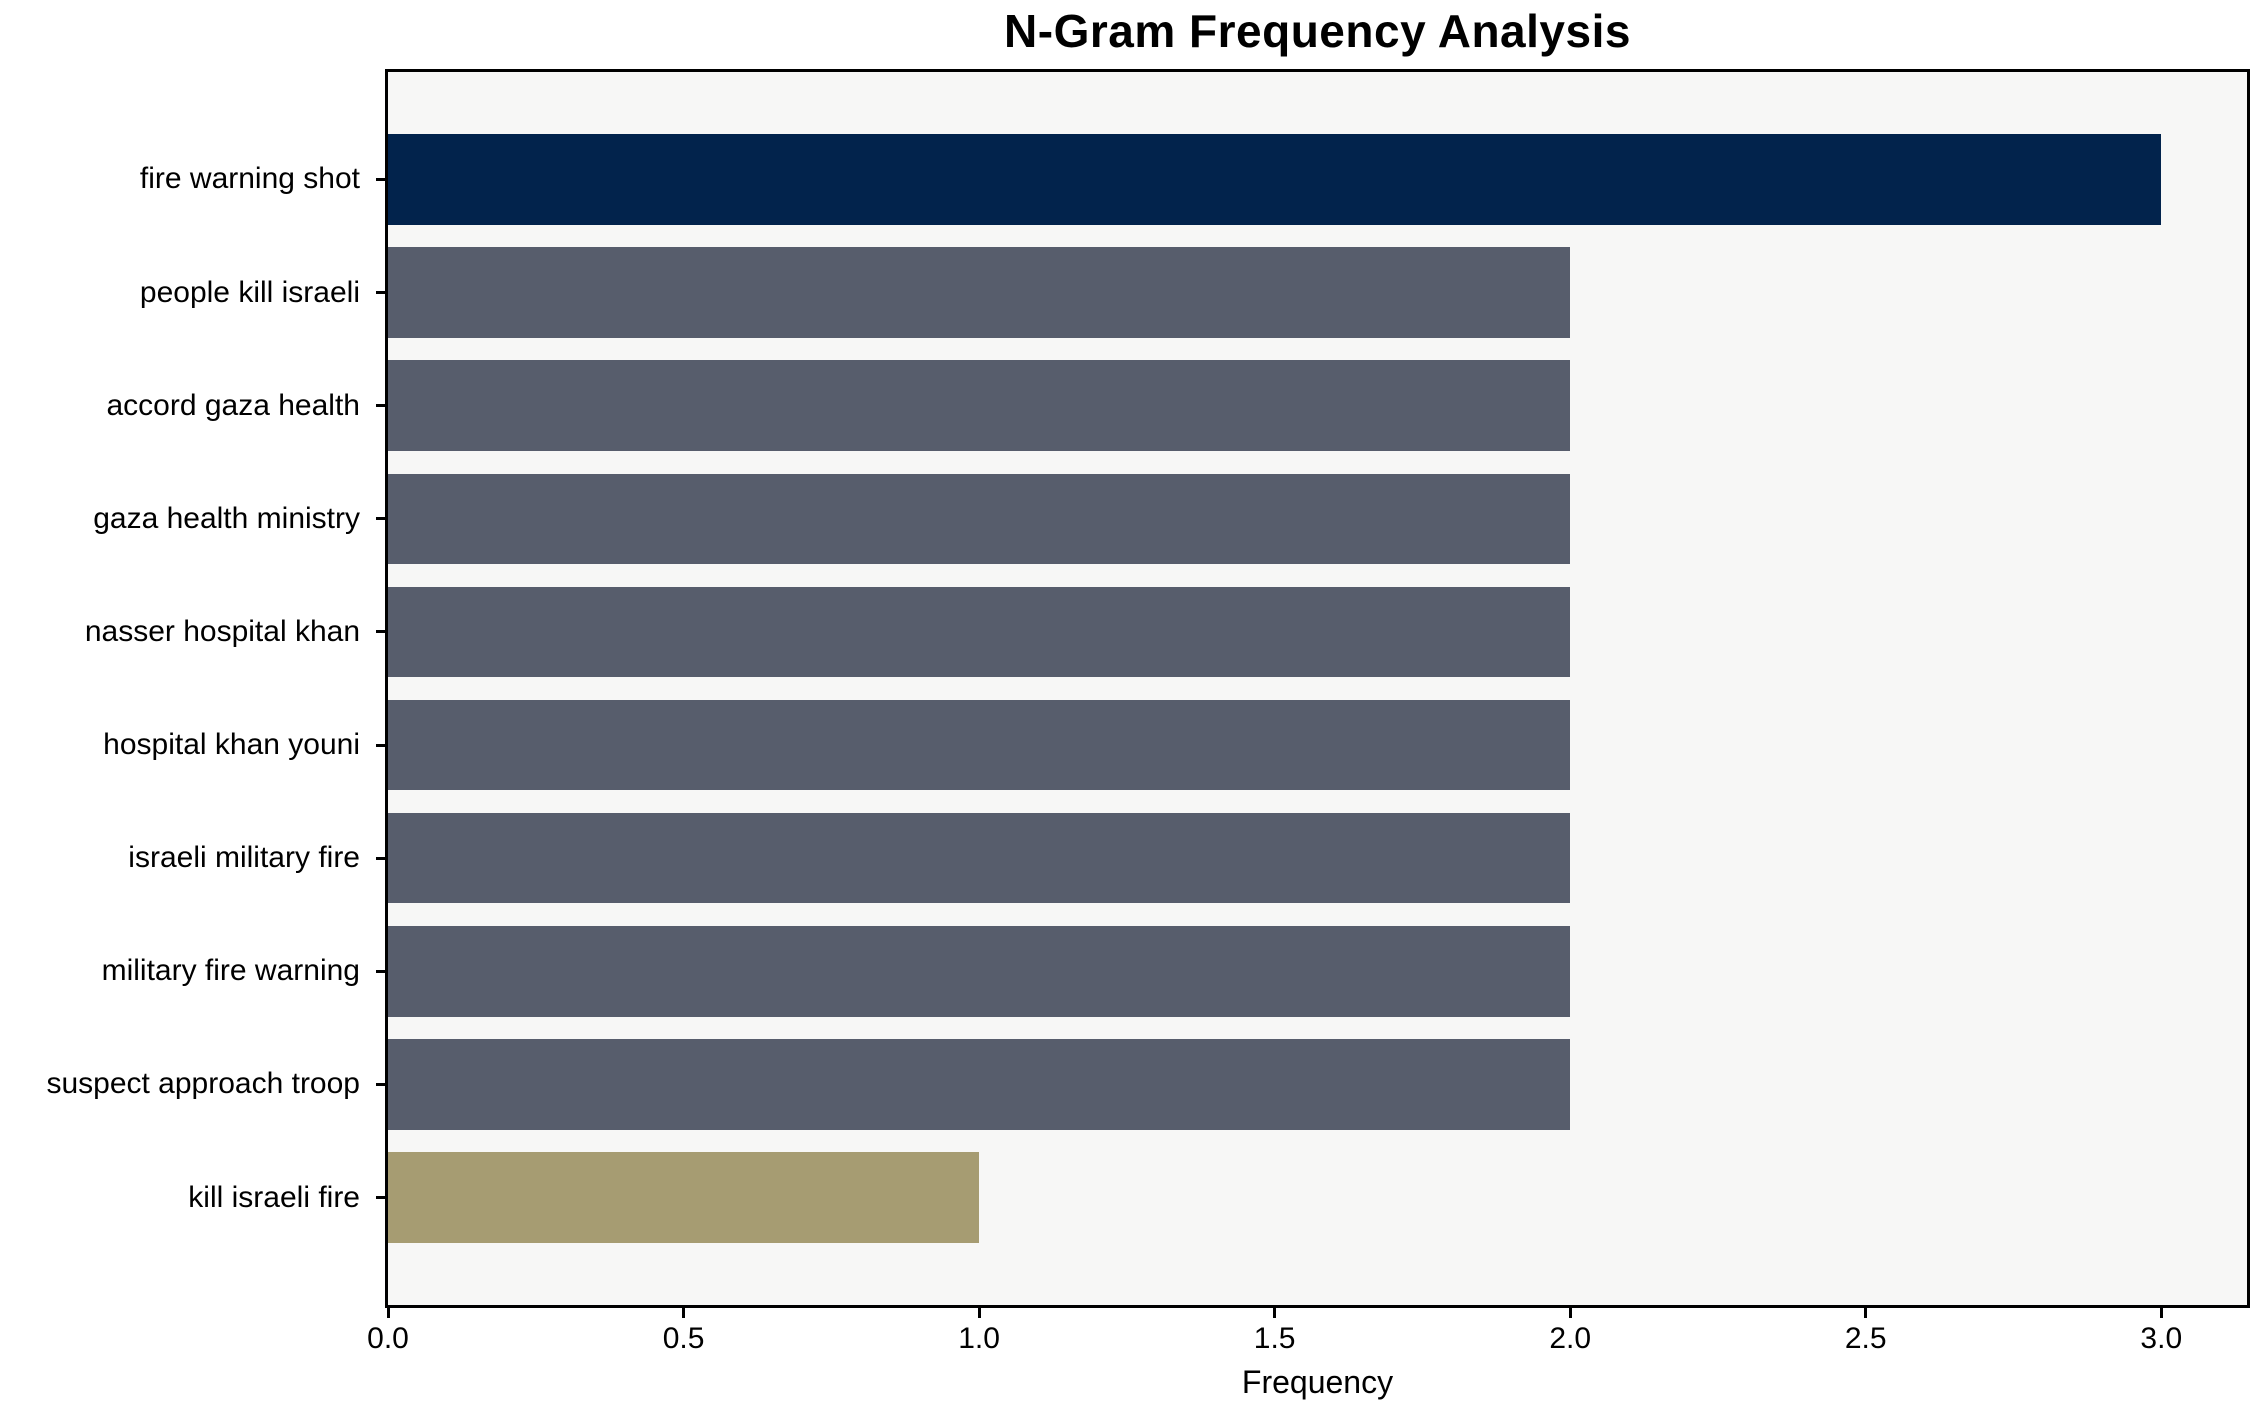 The width and height of the screenshot is (2268, 1414). I want to click on y-tick-label: military fire warning, so click(230, 971).